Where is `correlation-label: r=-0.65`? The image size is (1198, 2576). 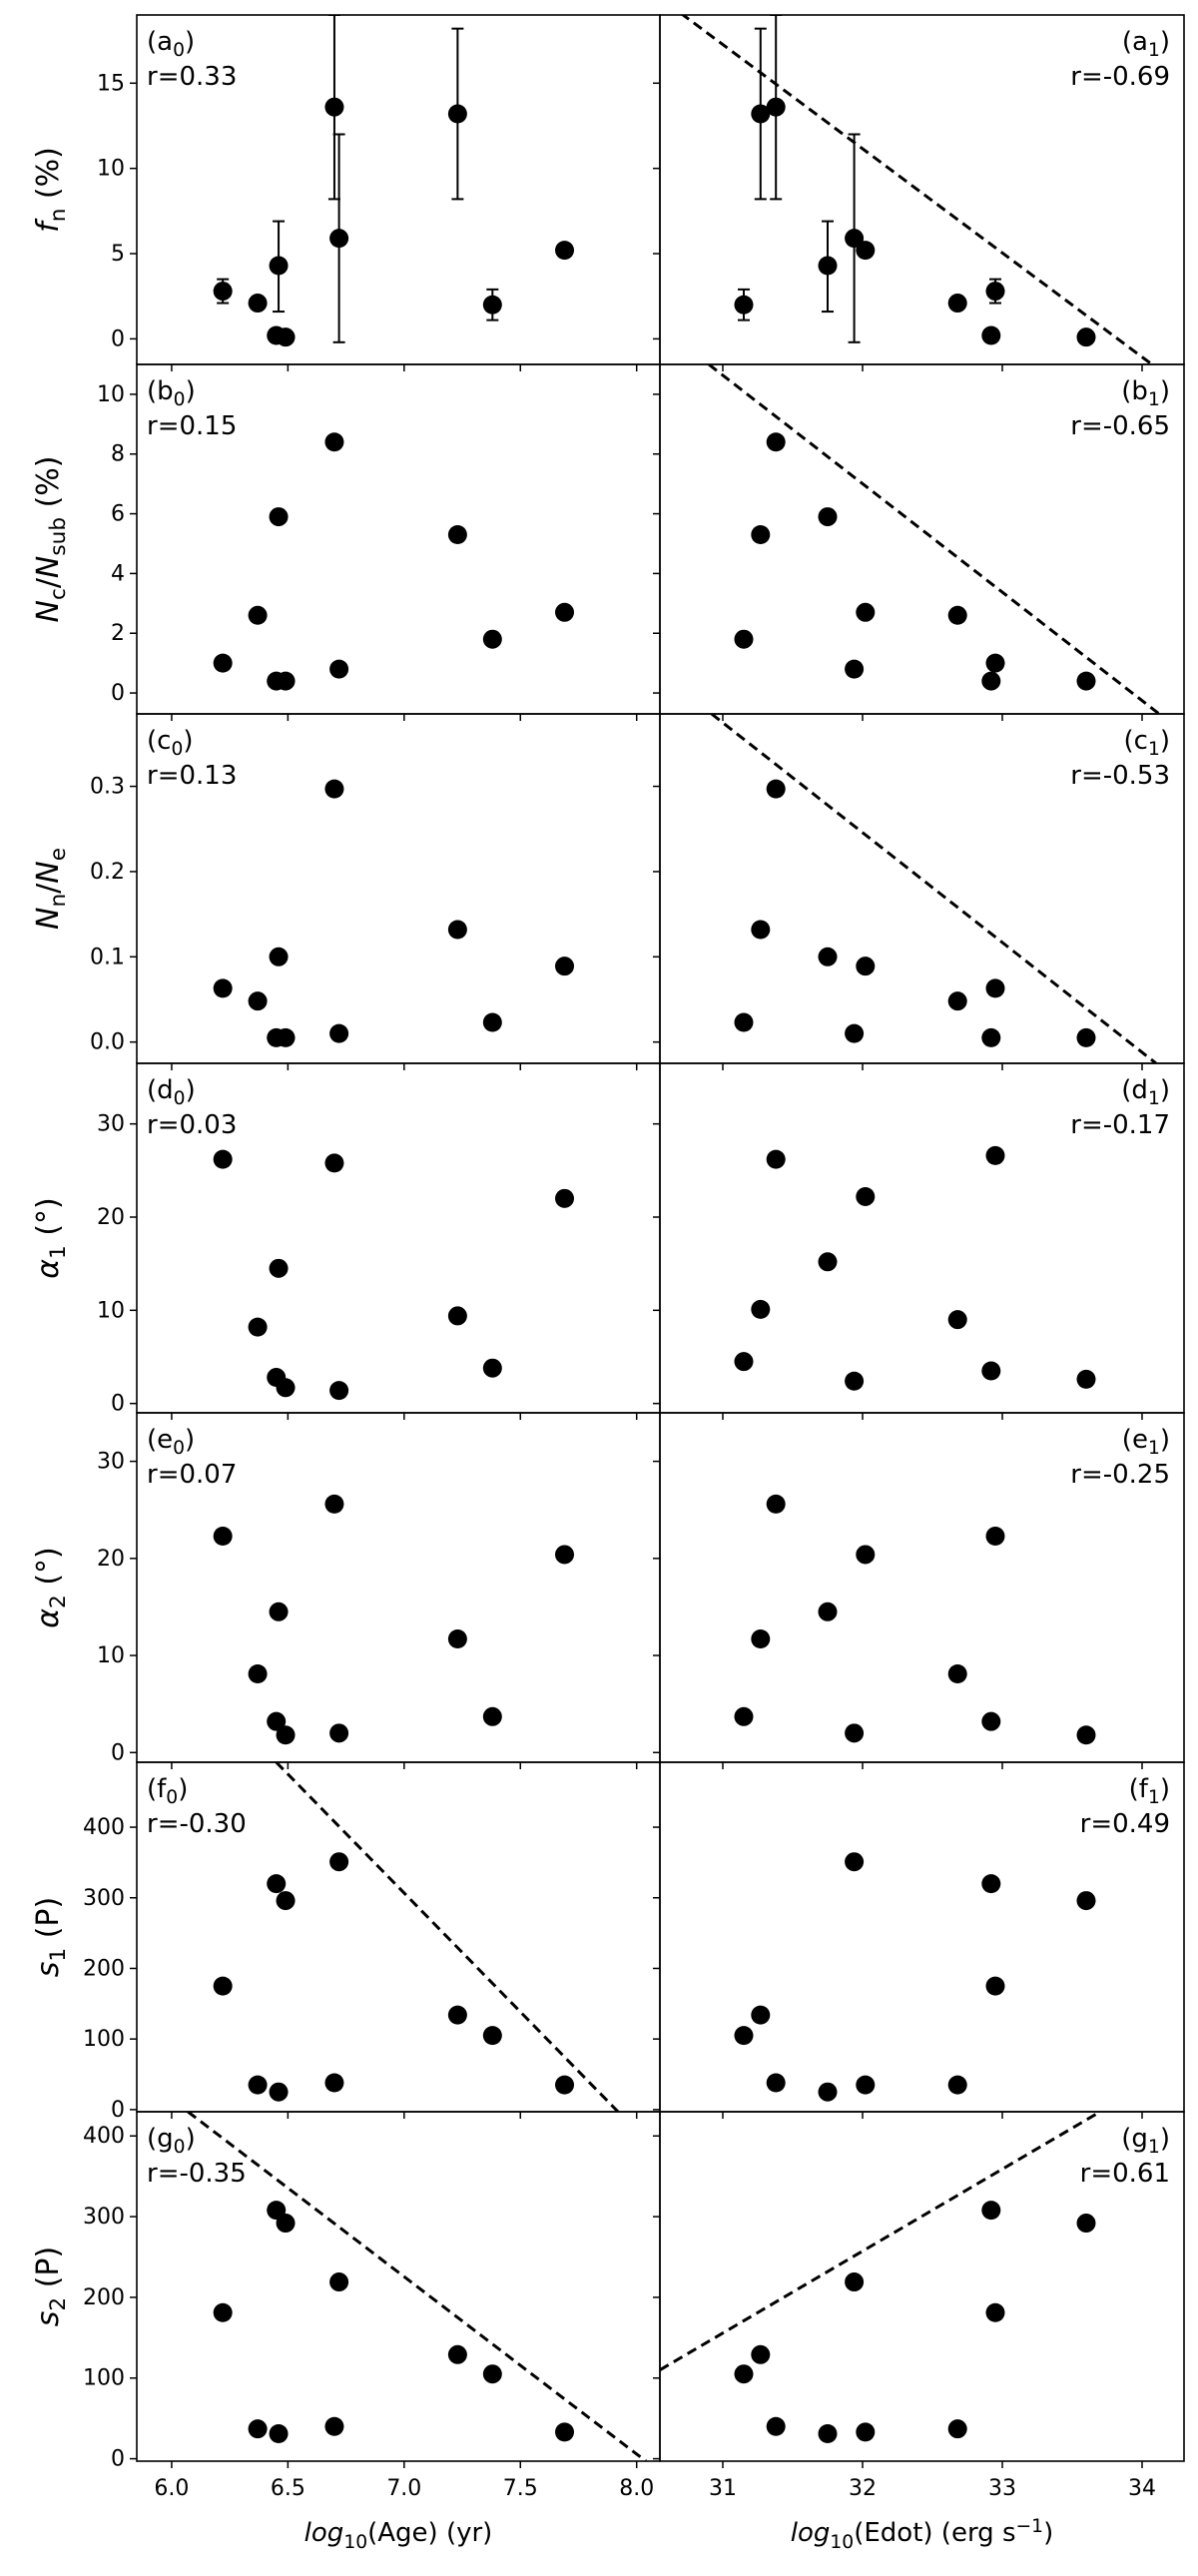 correlation-label: r=-0.65 is located at coordinates (1120, 426).